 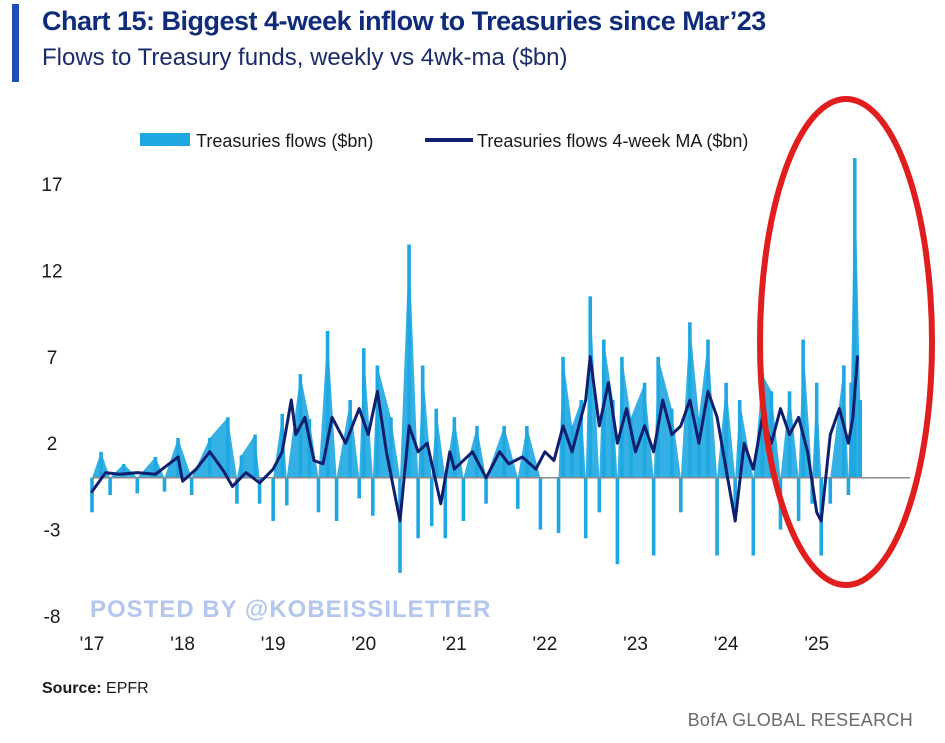 I want to click on legend-label-ma: Treasuries flows 4-week MA ($bn), so click(x=612, y=141).